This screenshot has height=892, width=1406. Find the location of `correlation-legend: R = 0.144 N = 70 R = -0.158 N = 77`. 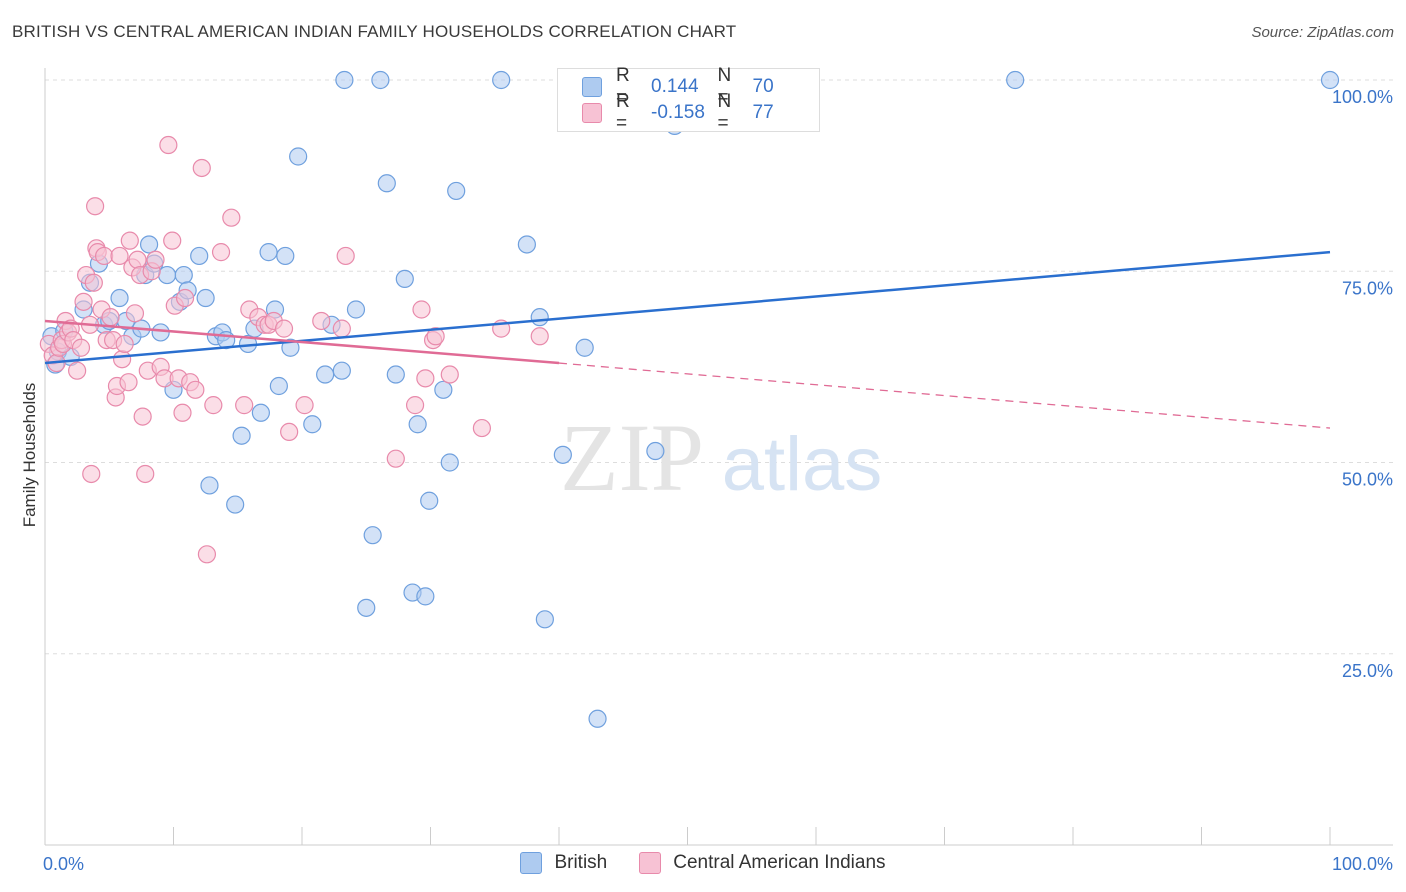

correlation-legend: R = 0.144 N = 70 R = -0.158 N = 77 is located at coordinates (688, 99).